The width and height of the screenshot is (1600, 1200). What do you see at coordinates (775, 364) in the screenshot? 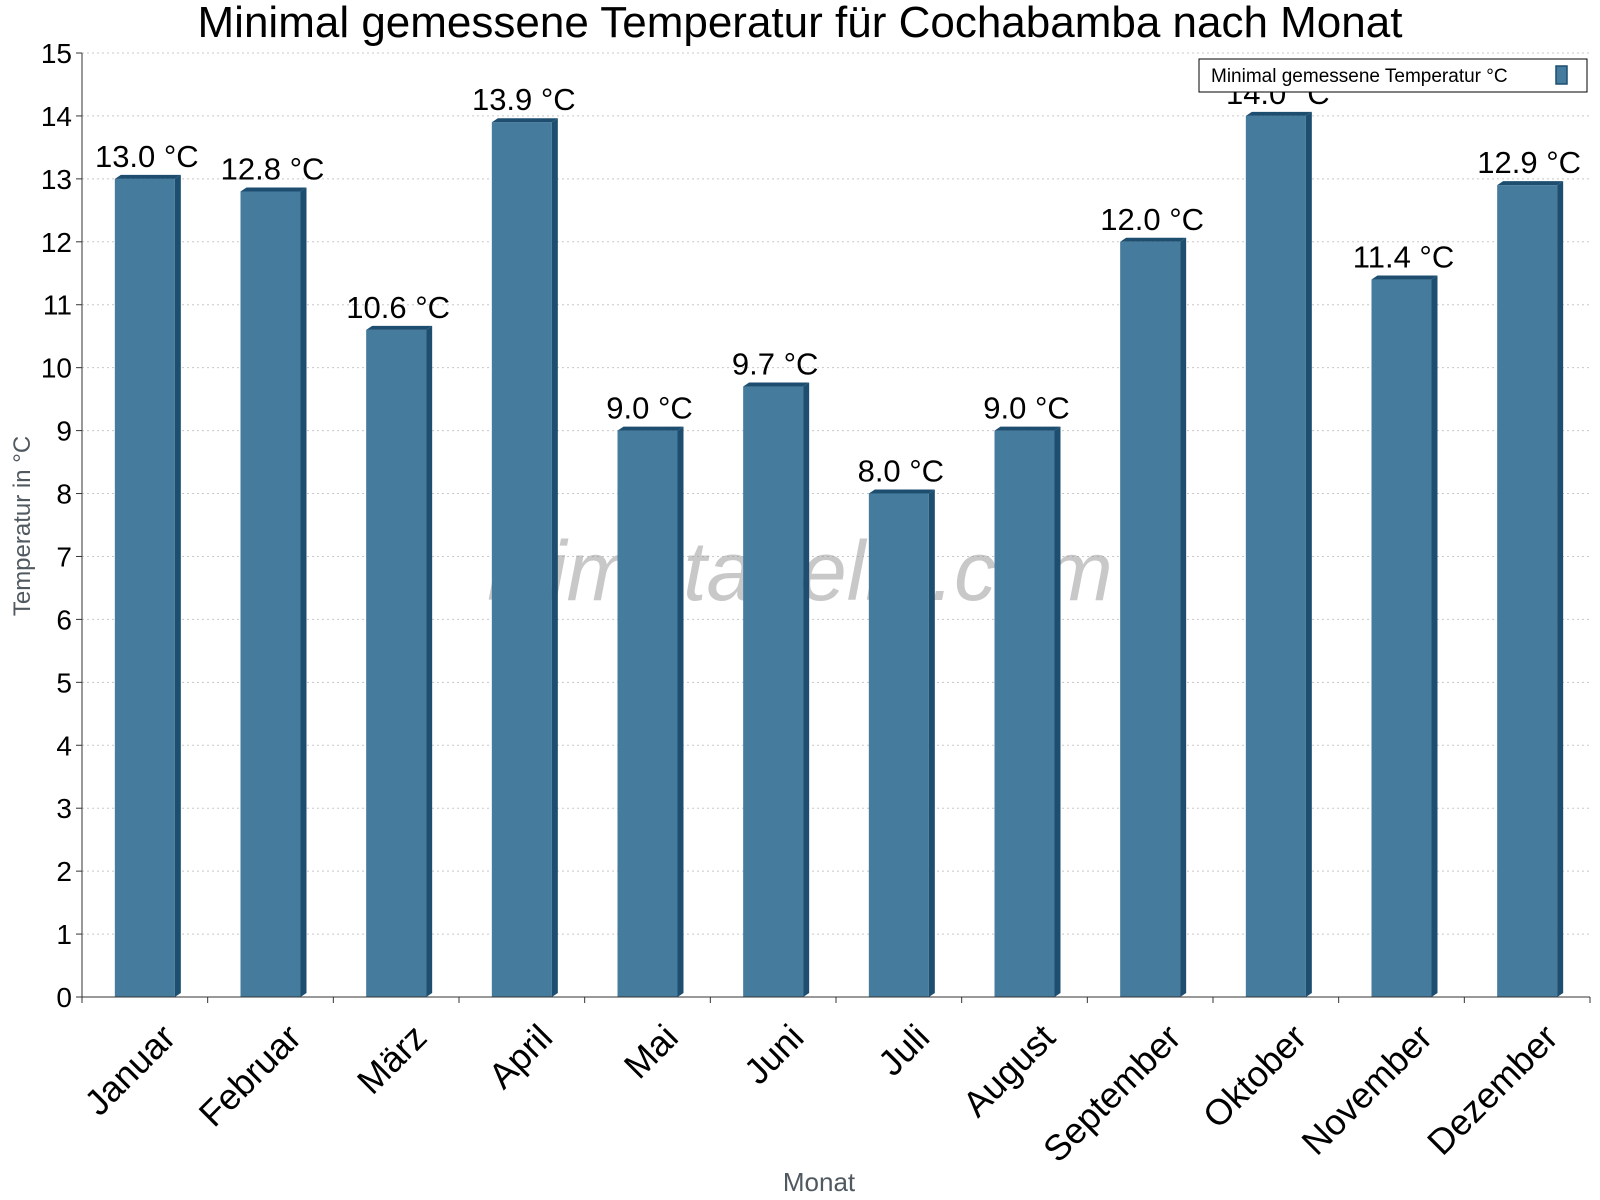
I see `data-label: 9.7 °C` at bounding box center [775, 364].